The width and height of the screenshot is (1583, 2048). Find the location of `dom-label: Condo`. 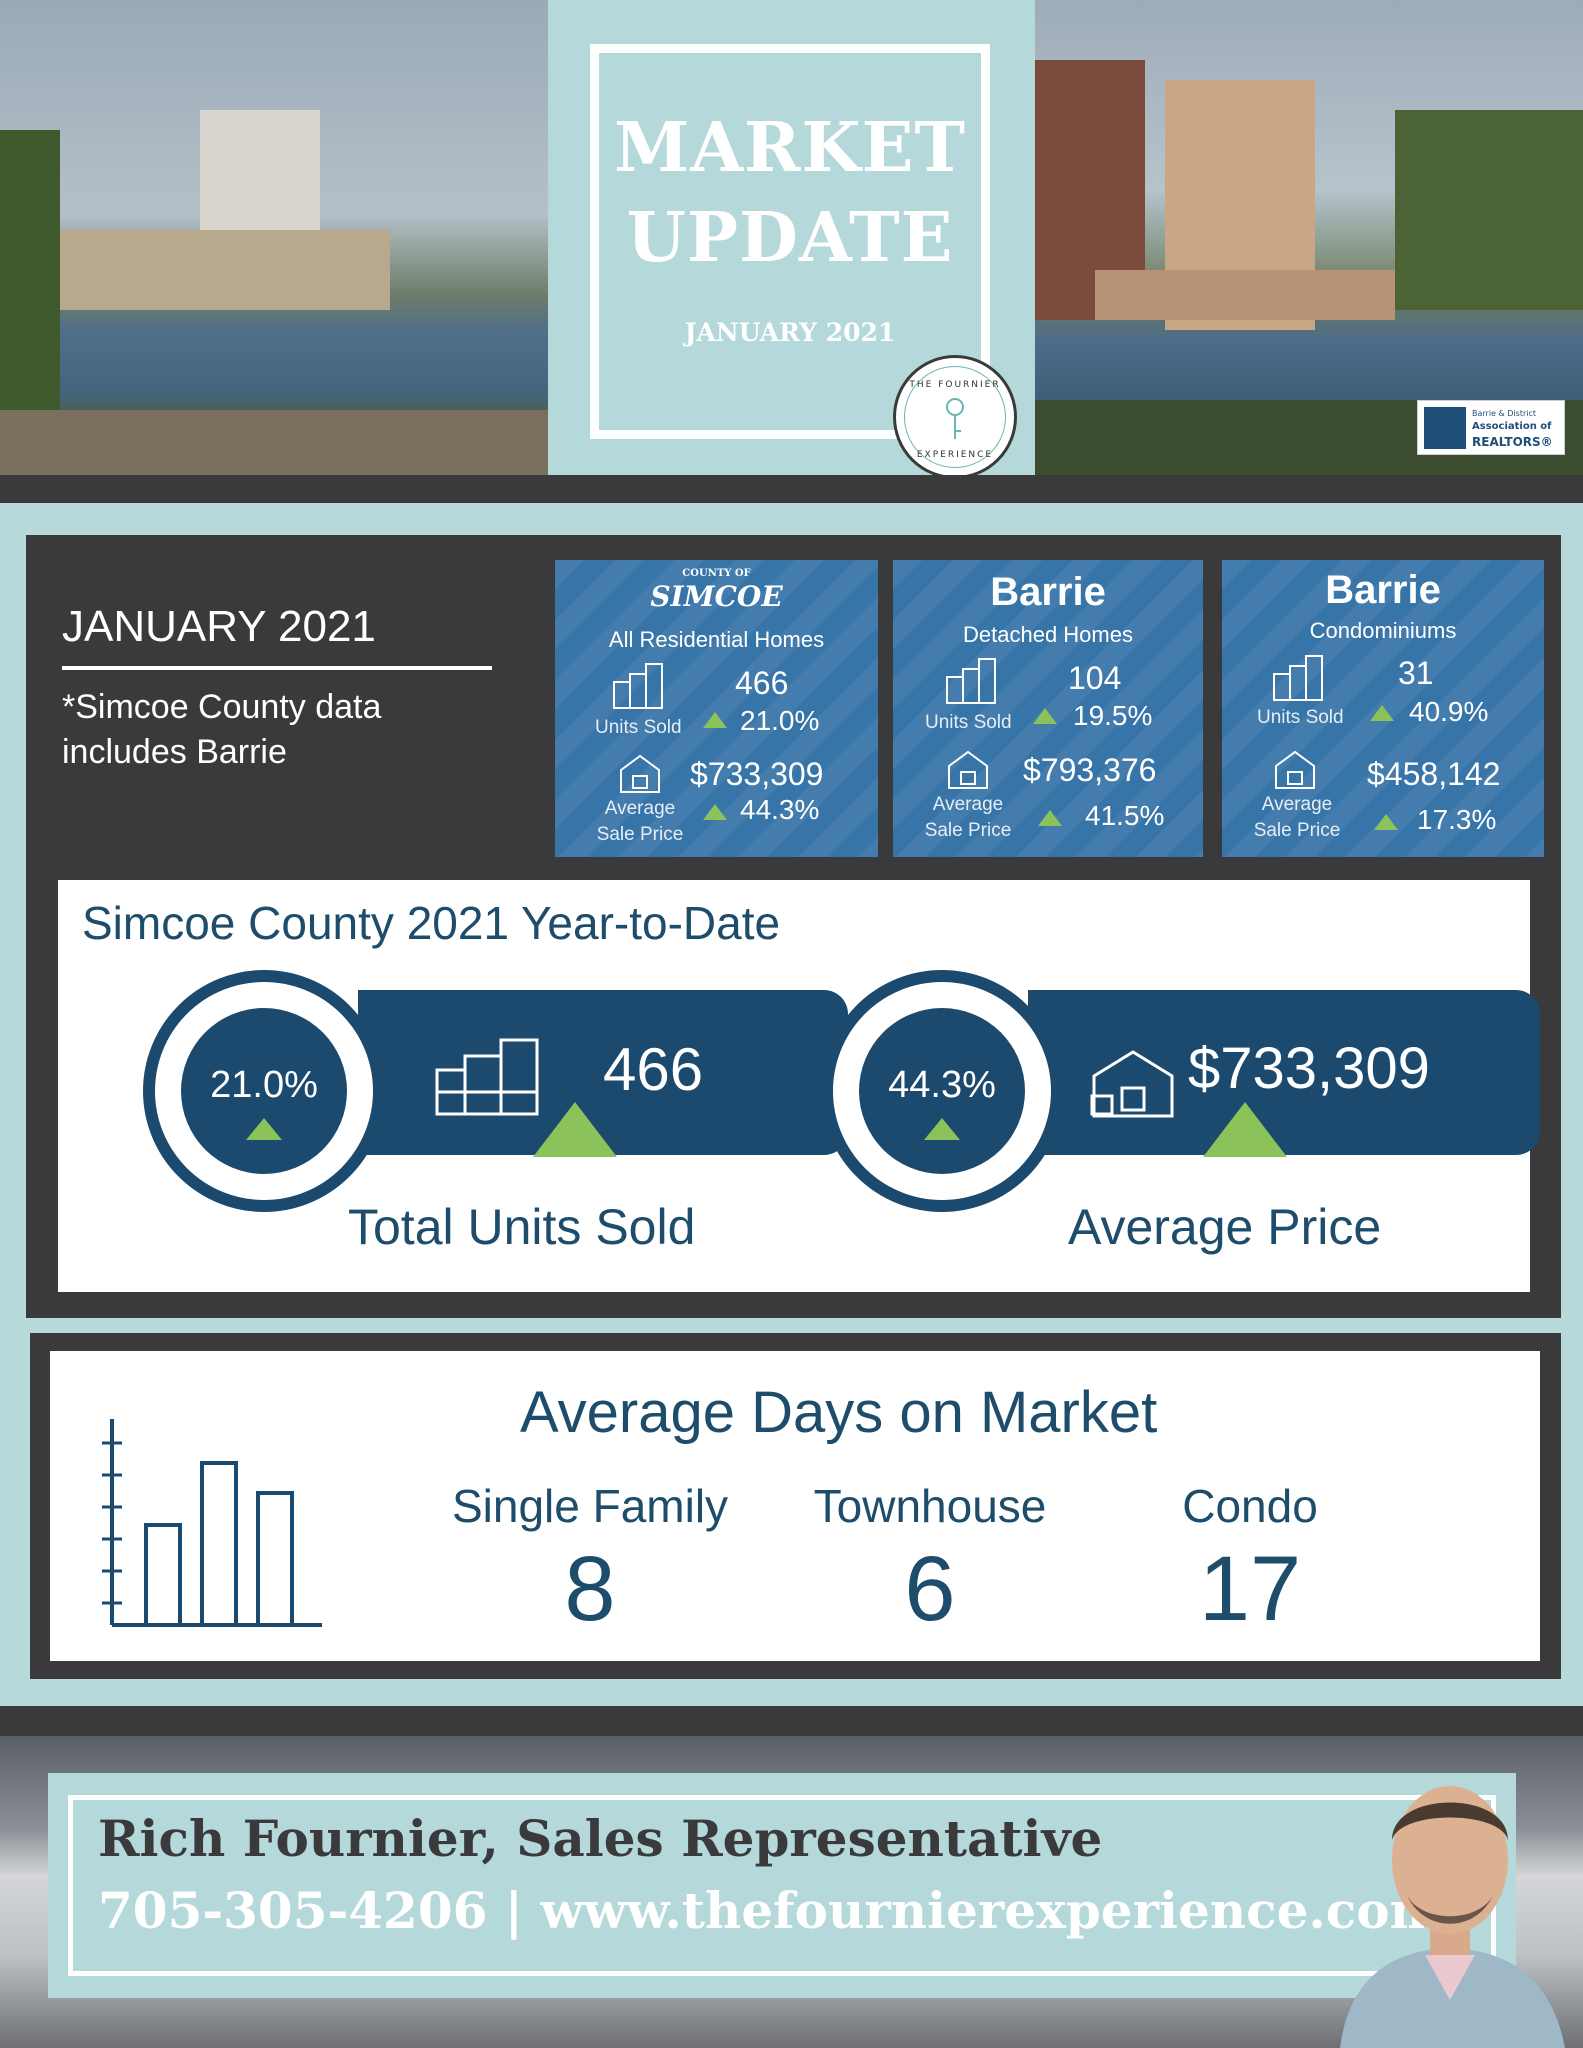

dom-label: Condo is located at coordinates (1250, 1506).